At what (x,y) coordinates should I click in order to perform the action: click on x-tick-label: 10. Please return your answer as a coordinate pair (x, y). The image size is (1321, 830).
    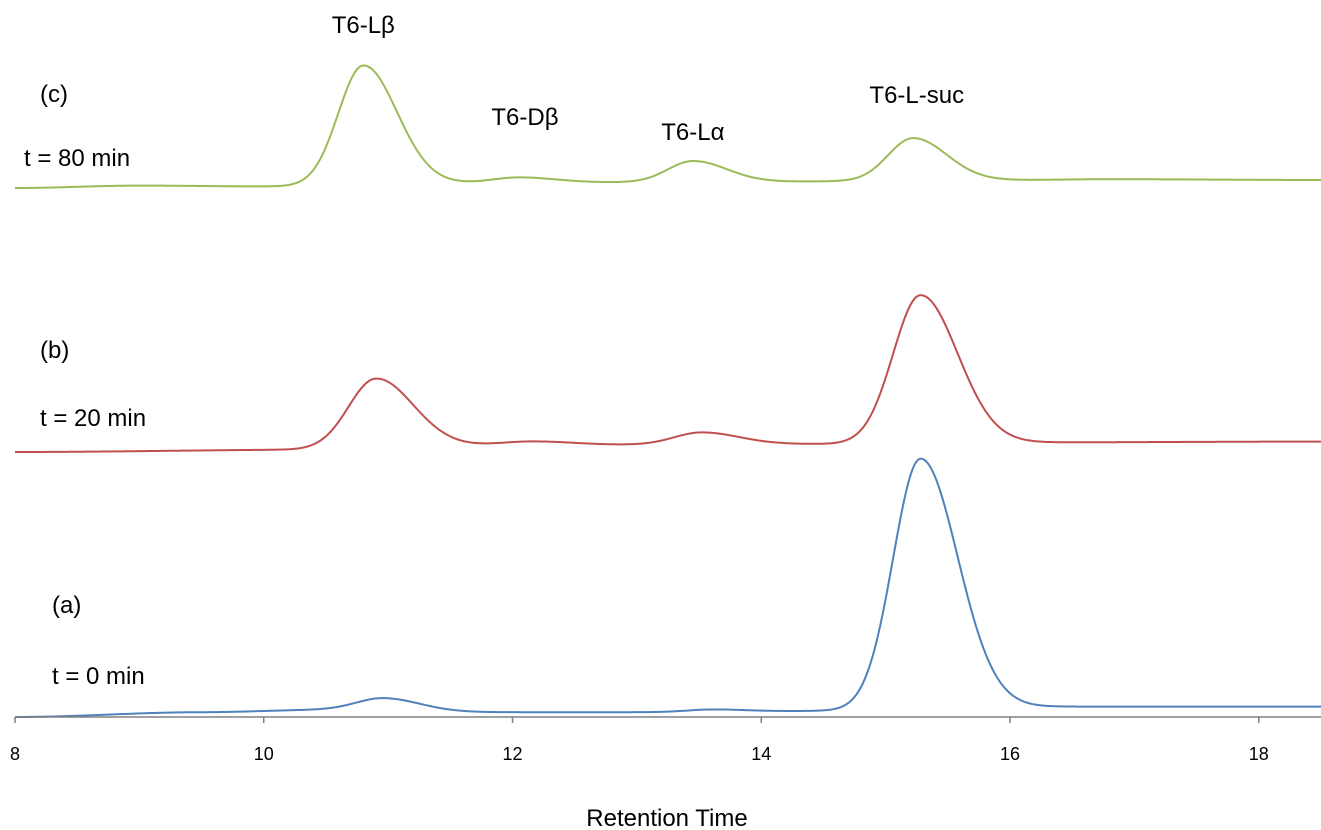
    Looking at the image, I should click on (264, 754).